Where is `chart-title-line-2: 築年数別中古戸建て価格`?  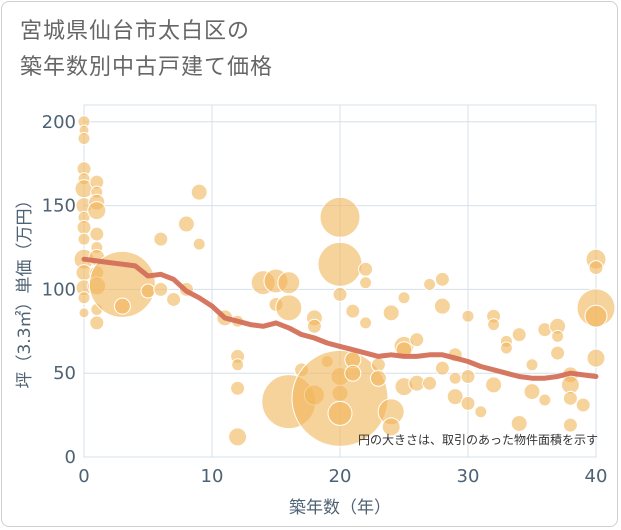
chart-title-line-2: 築年数別中古戸建て価格 is located at coordinates (147, 67).